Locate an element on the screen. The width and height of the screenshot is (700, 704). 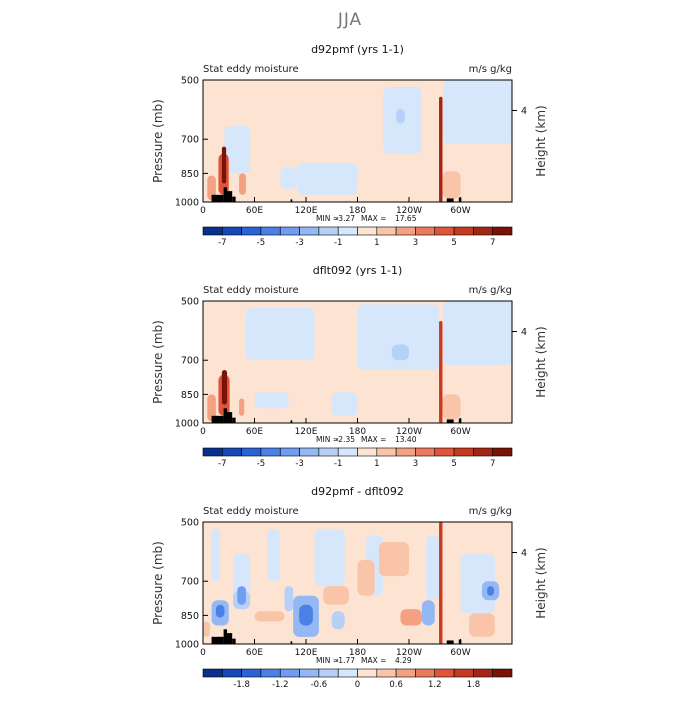
colorbar-label: 1.8 is located at coordinates (474, 685).